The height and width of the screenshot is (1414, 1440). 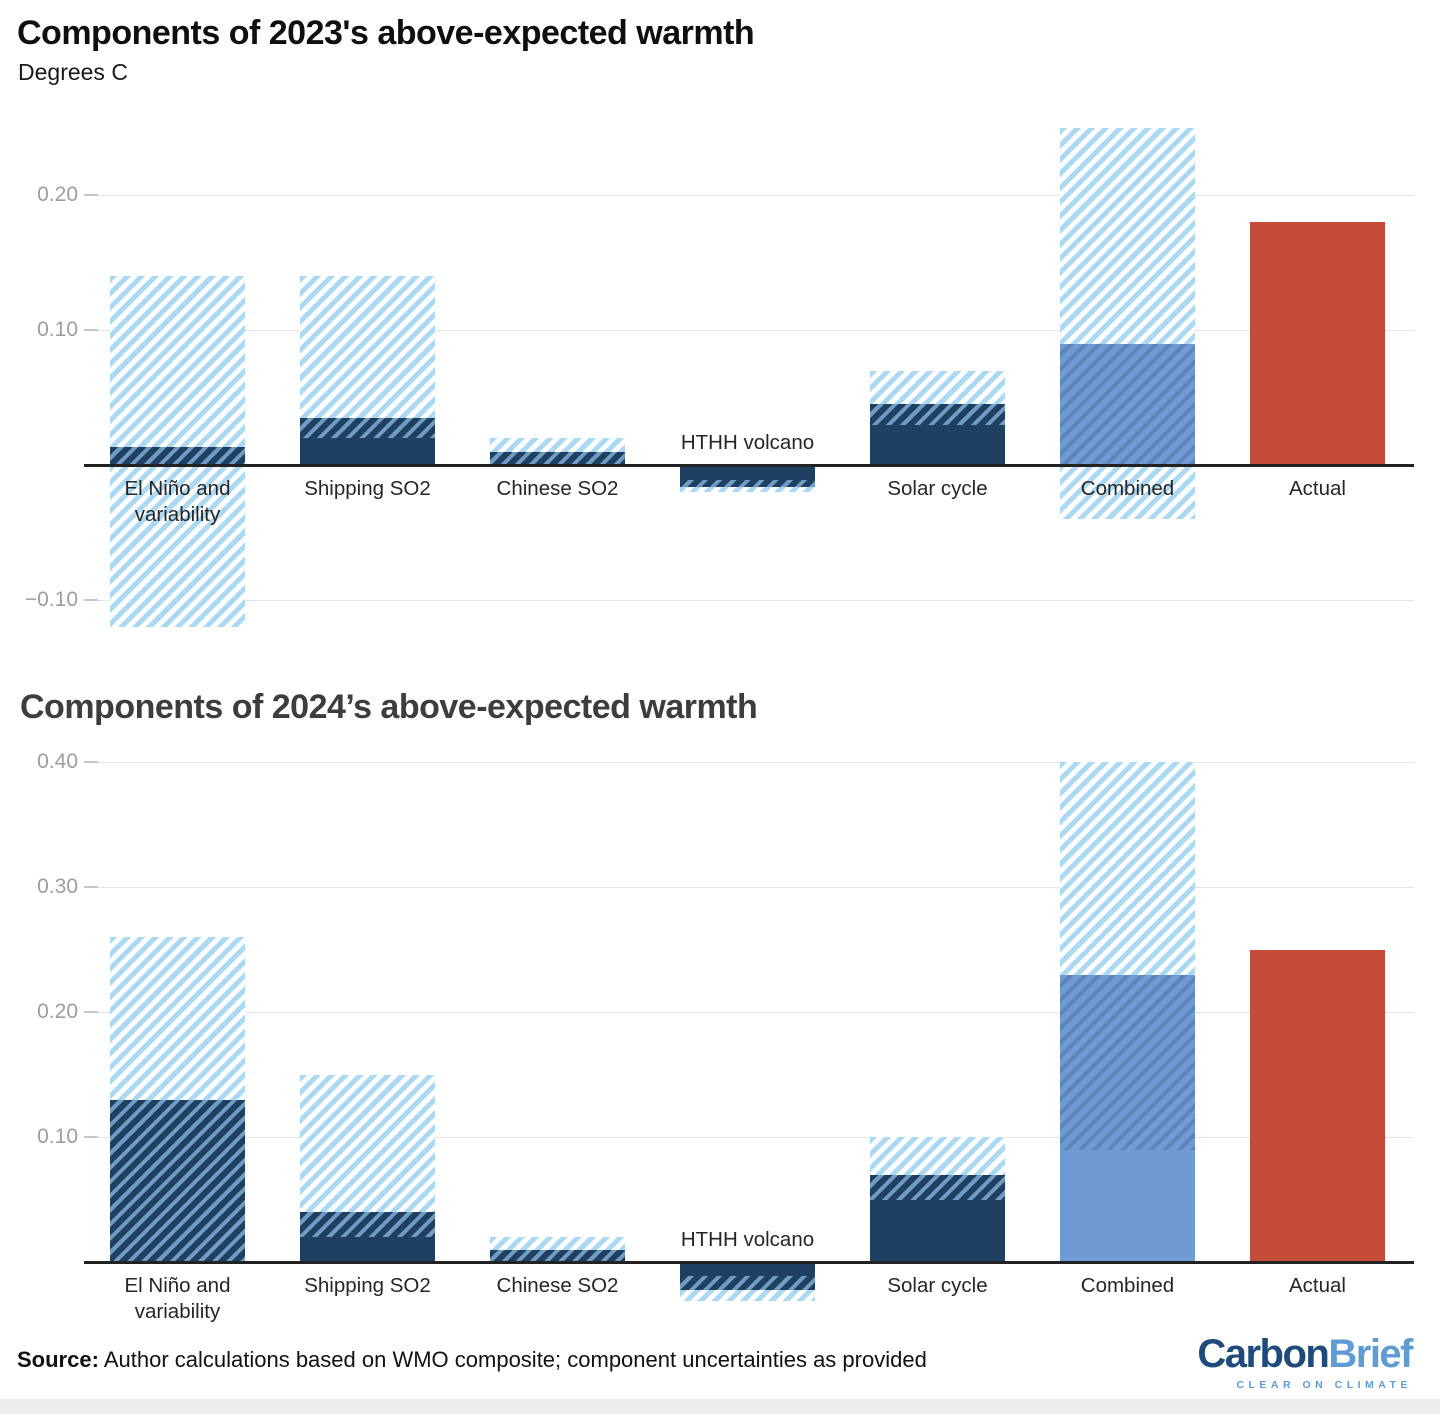 I want to click on logo-brief: Brief, so click(x=1370, y=1354).